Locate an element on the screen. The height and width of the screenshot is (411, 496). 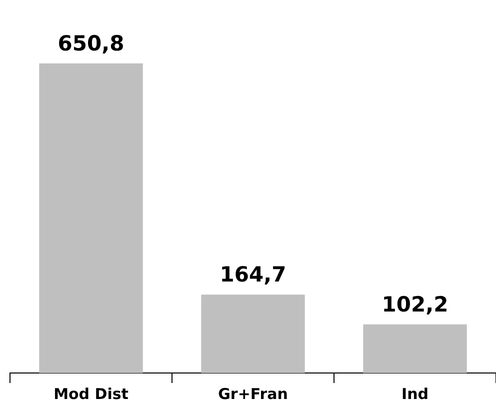
x-tick-label: Gr+Fran is located at coordinates (253, 393).